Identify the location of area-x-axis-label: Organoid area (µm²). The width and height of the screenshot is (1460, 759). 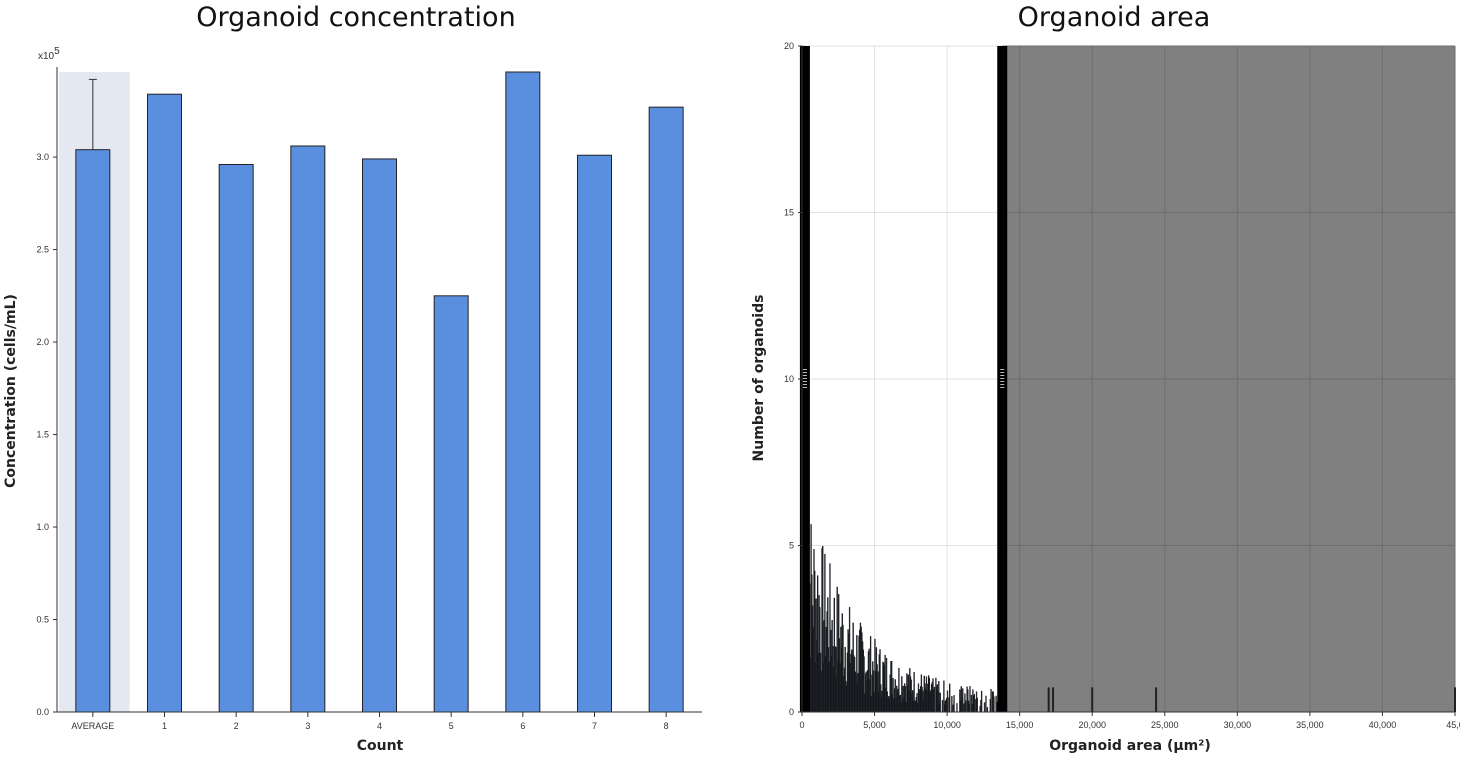
(1130, 746).